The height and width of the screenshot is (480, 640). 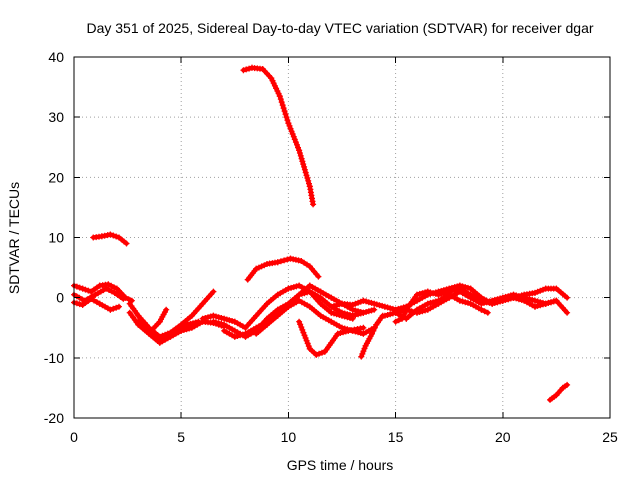 What do you see at coordinates (441, 306) in the screenshot?
I see `series-trace-right-band-d` at bounding box center [441, 306].